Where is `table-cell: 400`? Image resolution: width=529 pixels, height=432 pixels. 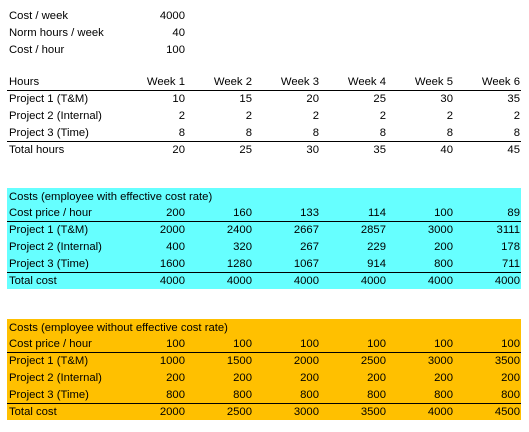
table-cell: 400 is located at coordinates (175, 247).